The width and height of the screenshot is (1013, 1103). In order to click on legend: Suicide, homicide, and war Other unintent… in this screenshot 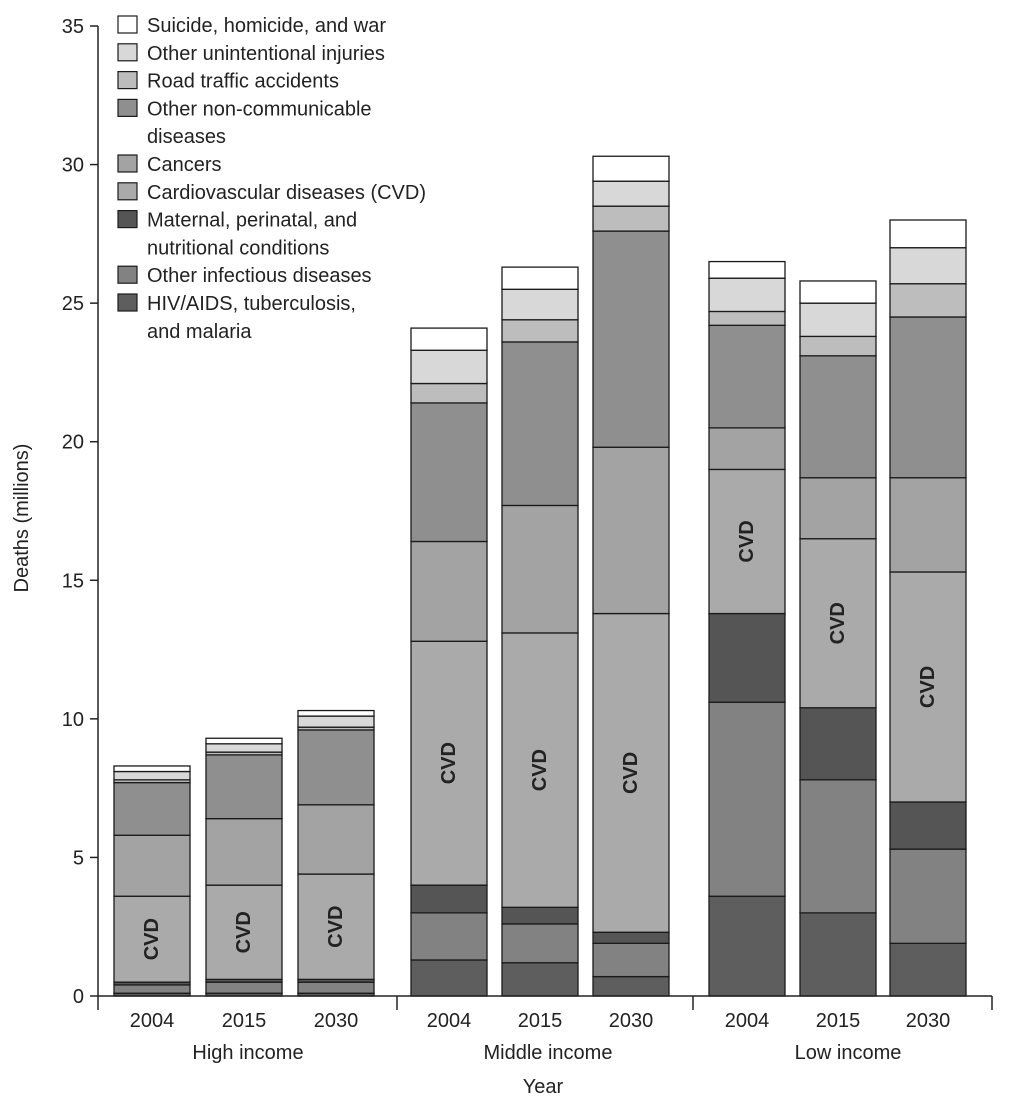, I will do `click(271, 179)`.